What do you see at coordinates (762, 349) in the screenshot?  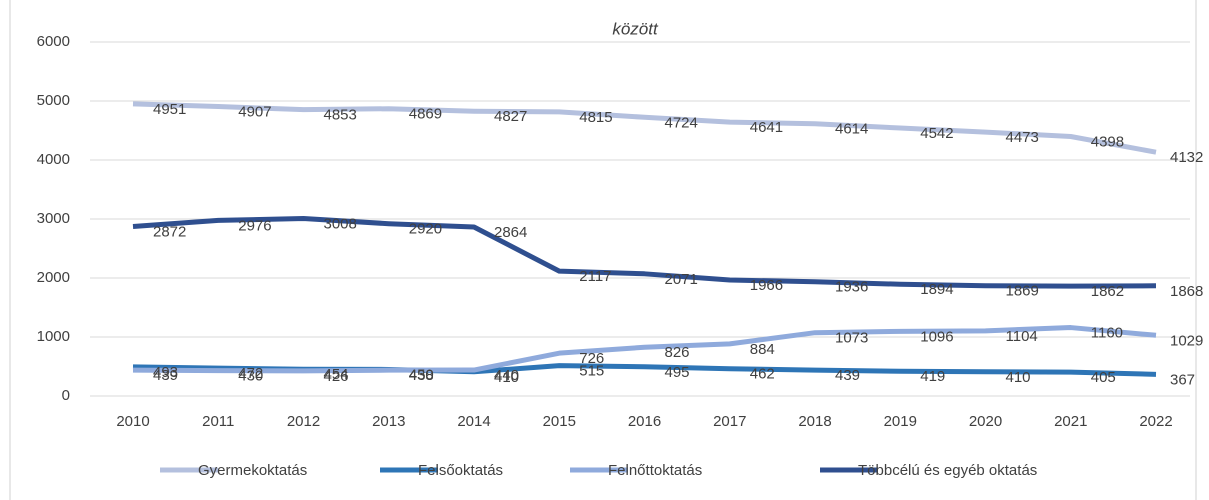 I see `data-label: 884` at bounding box center [762, 349].